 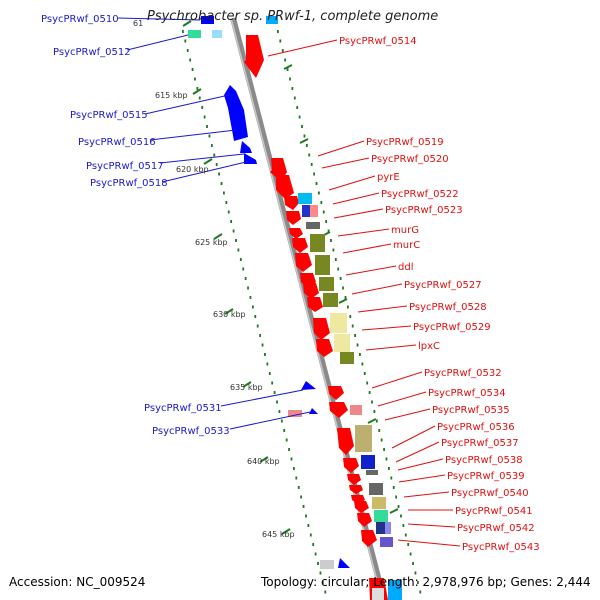 I want to click on gene-label-right: PsycPRwf_0542, so click(x=496, y=528).